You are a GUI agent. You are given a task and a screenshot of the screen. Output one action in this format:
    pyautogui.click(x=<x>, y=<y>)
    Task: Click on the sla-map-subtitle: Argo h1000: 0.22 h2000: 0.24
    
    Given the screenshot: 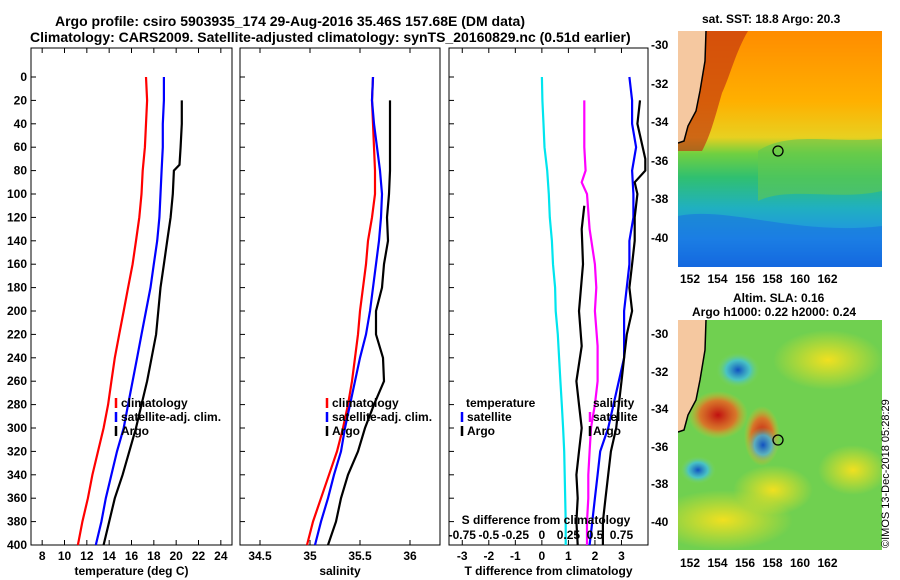 What is the action you would take?
    pyautogui.click(x=774, y=312)
    